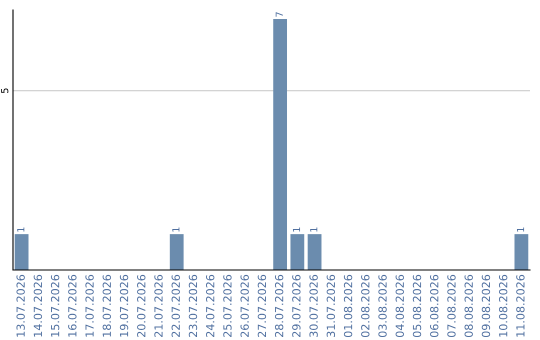 This screenshot has height=340, width=540. I want to click on x-tick-label: 15.07.2026, so click(55, 305).